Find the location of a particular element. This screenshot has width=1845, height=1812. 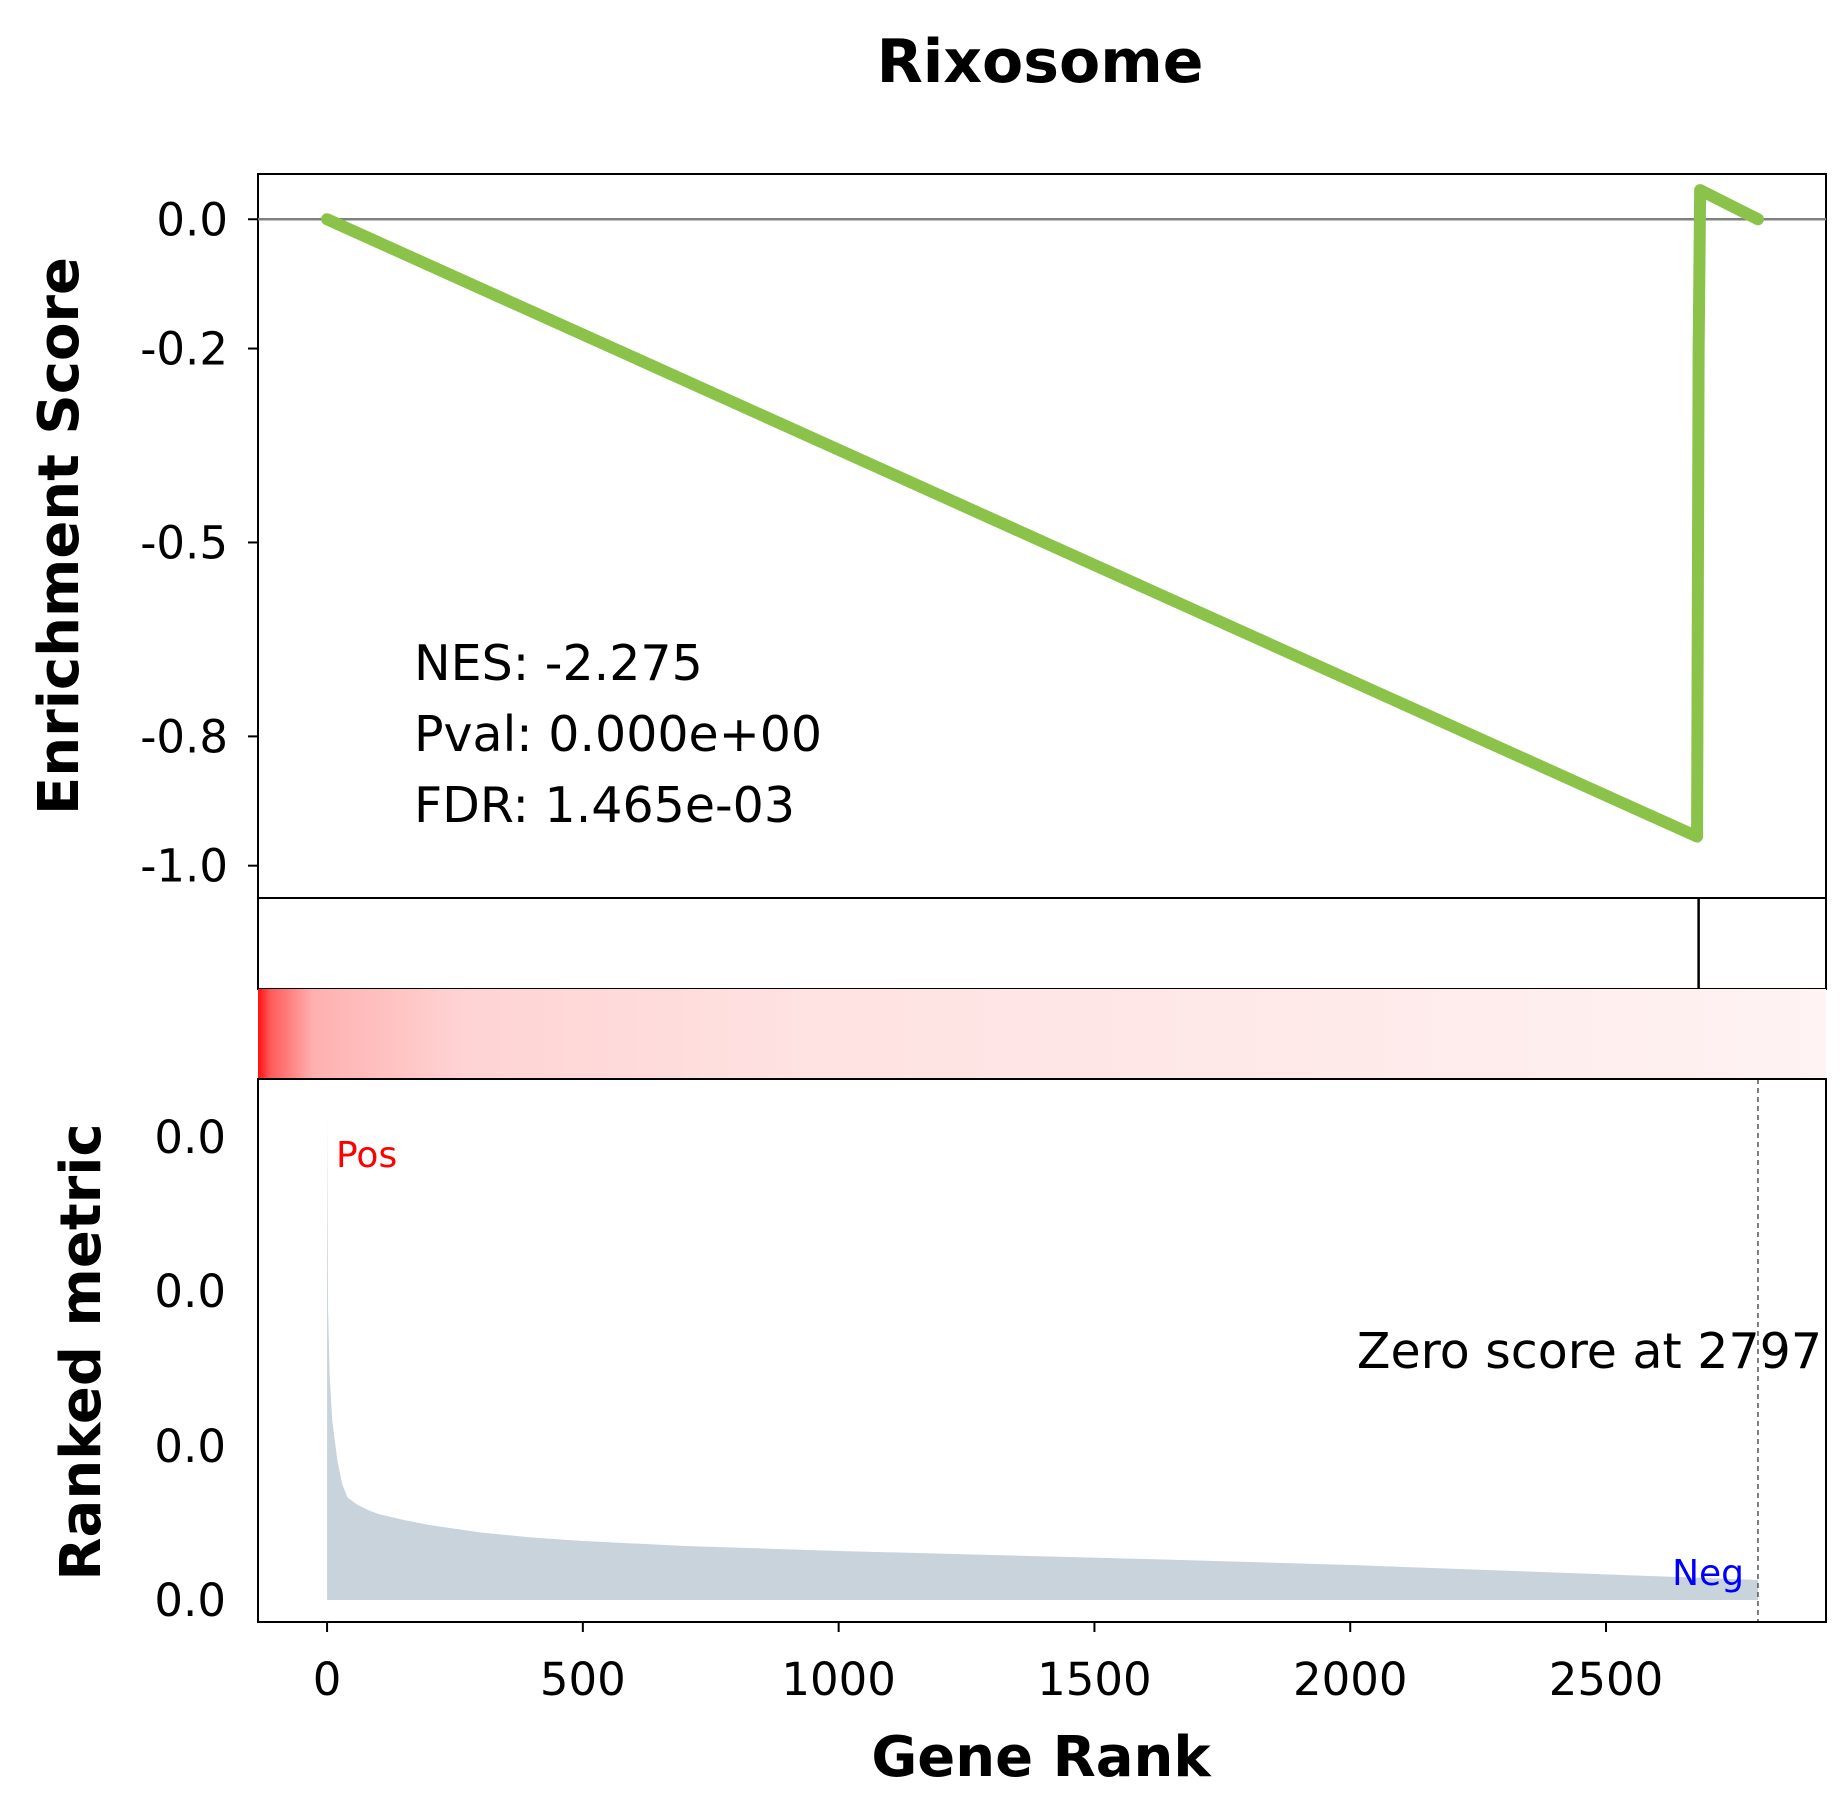

rank-y-axis-label: Ranked metric is located at coordinates (81, 1351).